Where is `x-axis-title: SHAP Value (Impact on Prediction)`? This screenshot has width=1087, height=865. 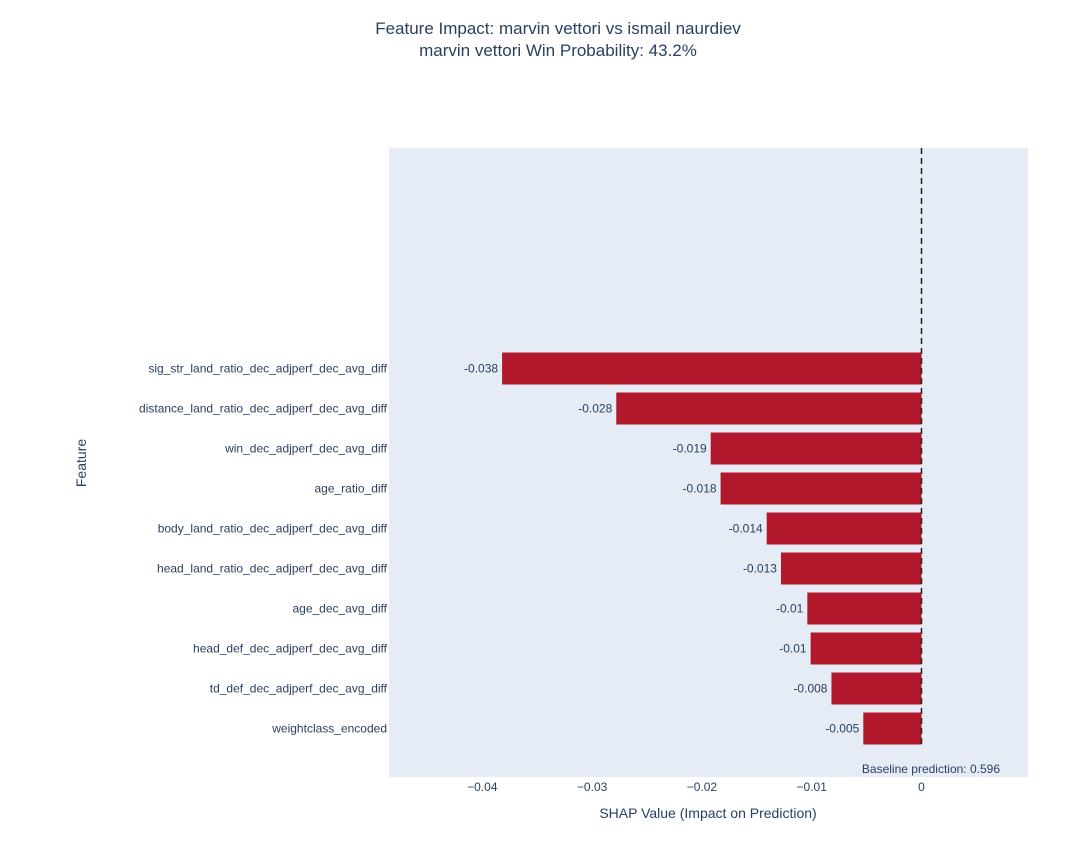
x-axis-title: SHAP Value (Impact on Prediction) is located at coordinates (707, 813).